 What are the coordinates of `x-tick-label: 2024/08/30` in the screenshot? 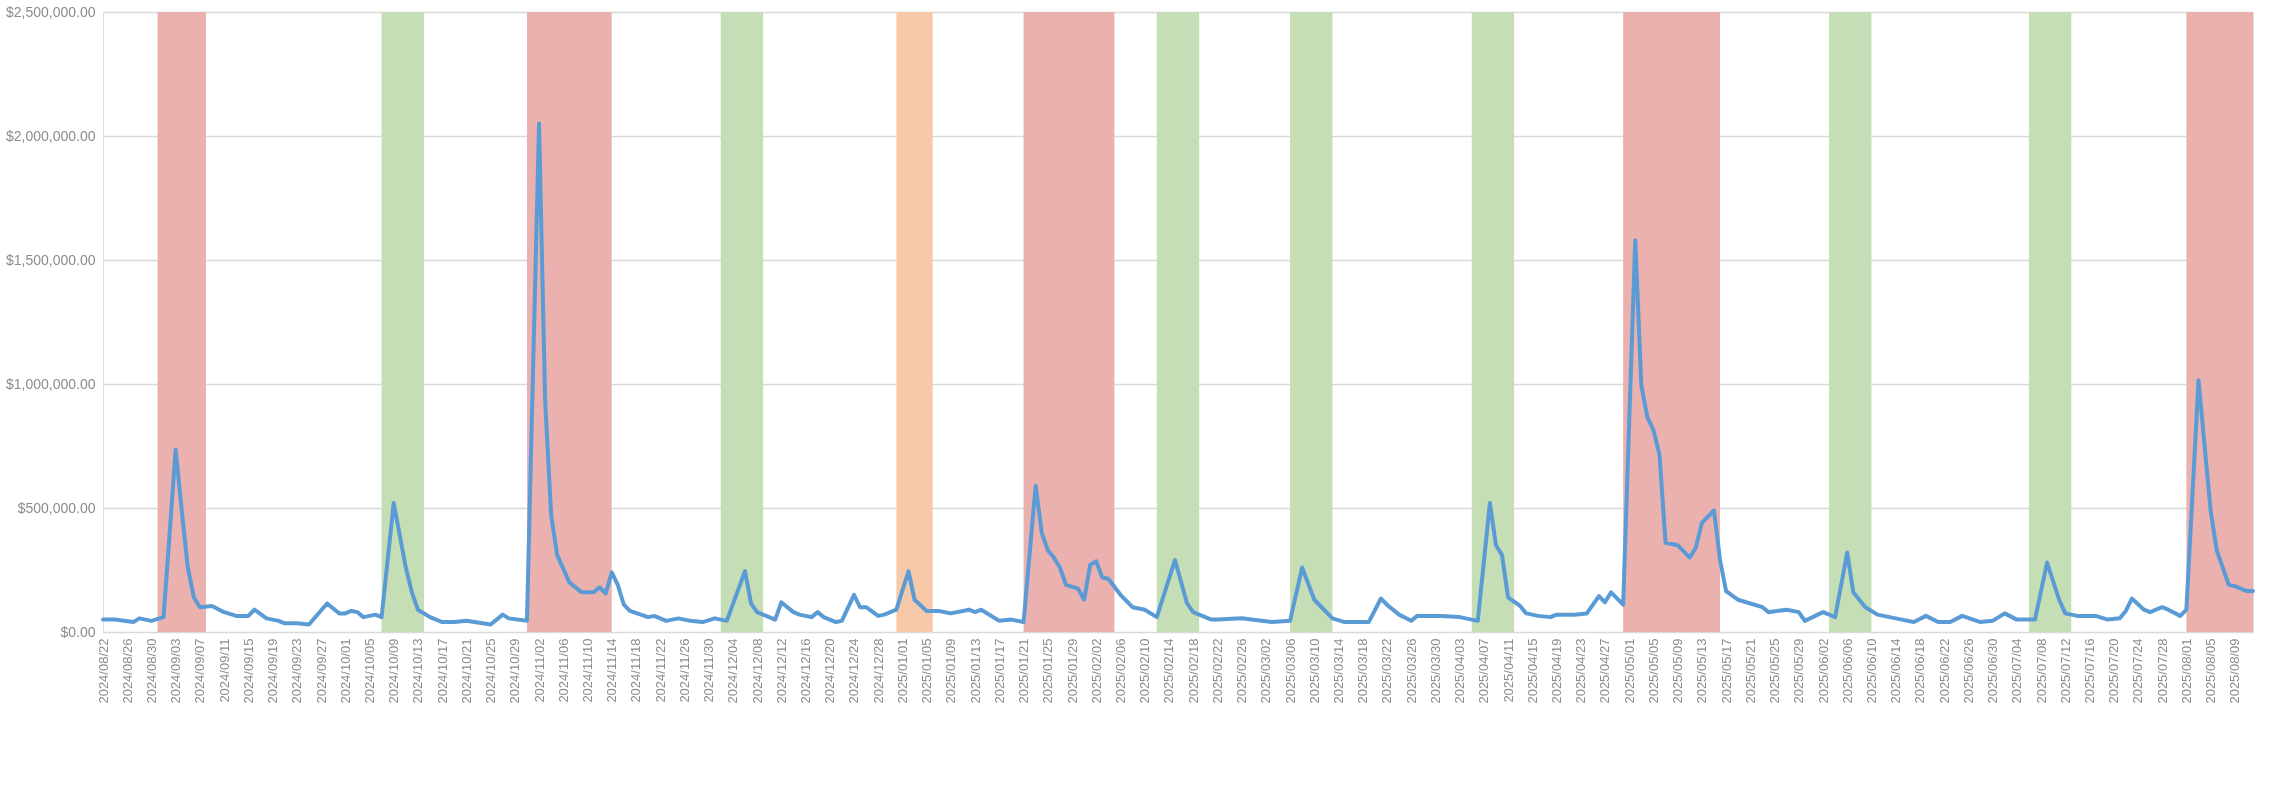 It's located at (151, 671).